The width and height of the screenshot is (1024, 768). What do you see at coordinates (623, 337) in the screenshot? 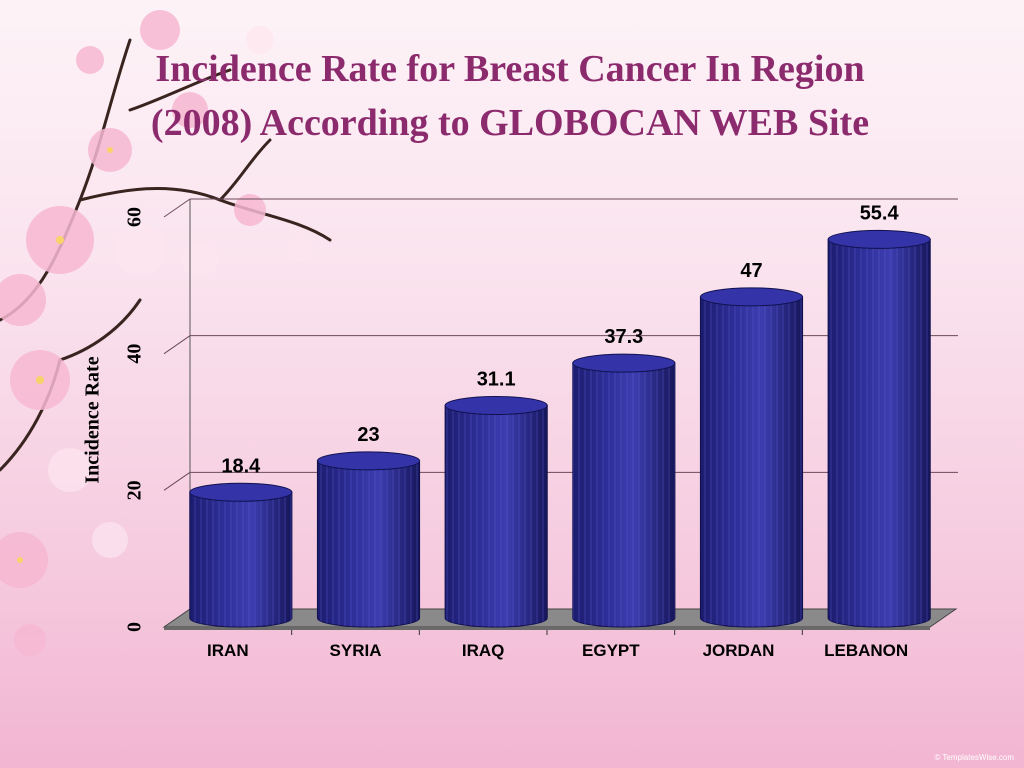
I see `data-label: 37.3` at bounding box center [623, 337].